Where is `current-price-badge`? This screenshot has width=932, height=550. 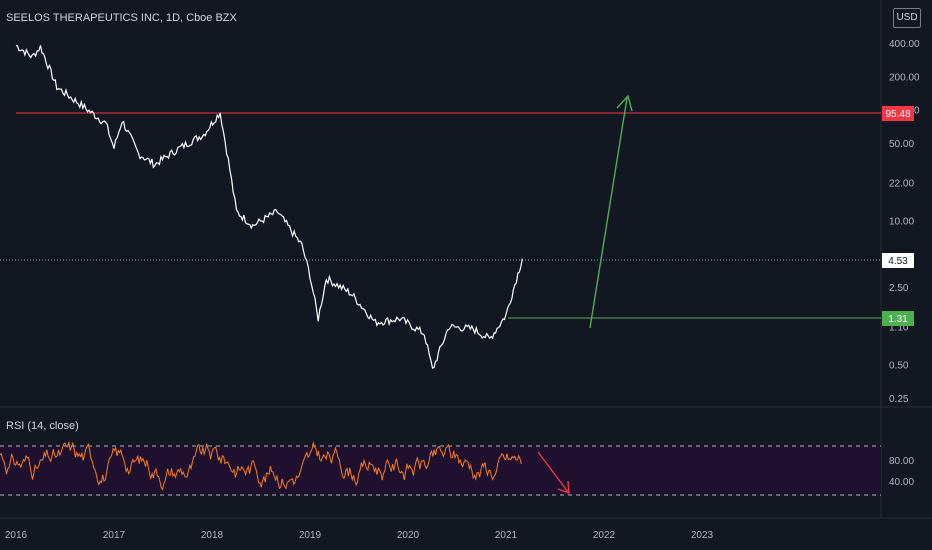
current-price-badge is located at coordinates (898, 260).